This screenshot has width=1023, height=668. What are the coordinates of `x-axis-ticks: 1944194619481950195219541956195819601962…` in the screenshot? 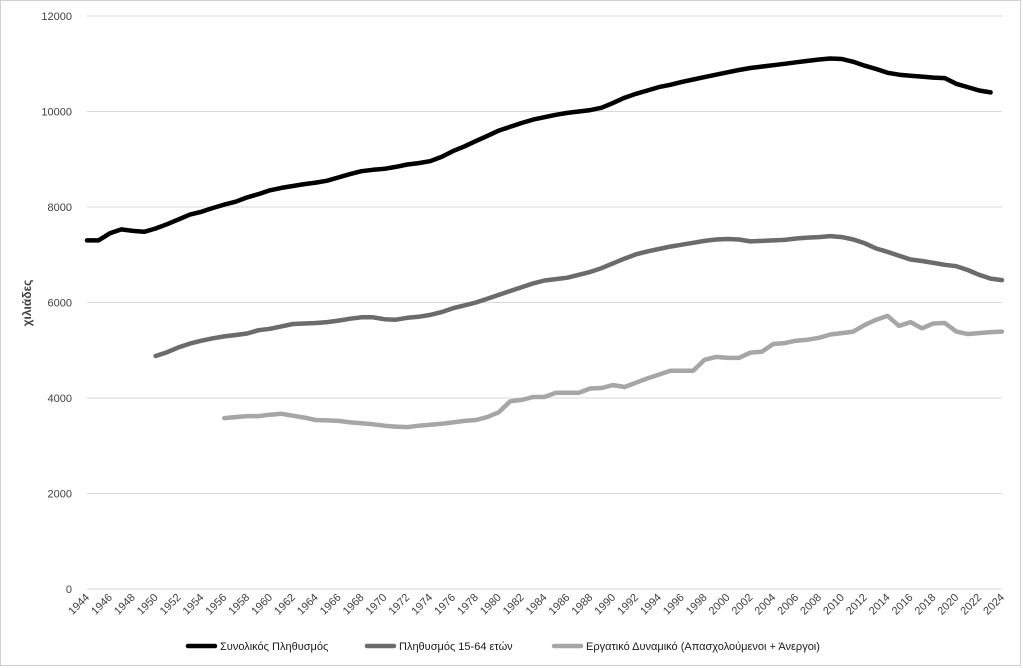 It's located at (536, 605).